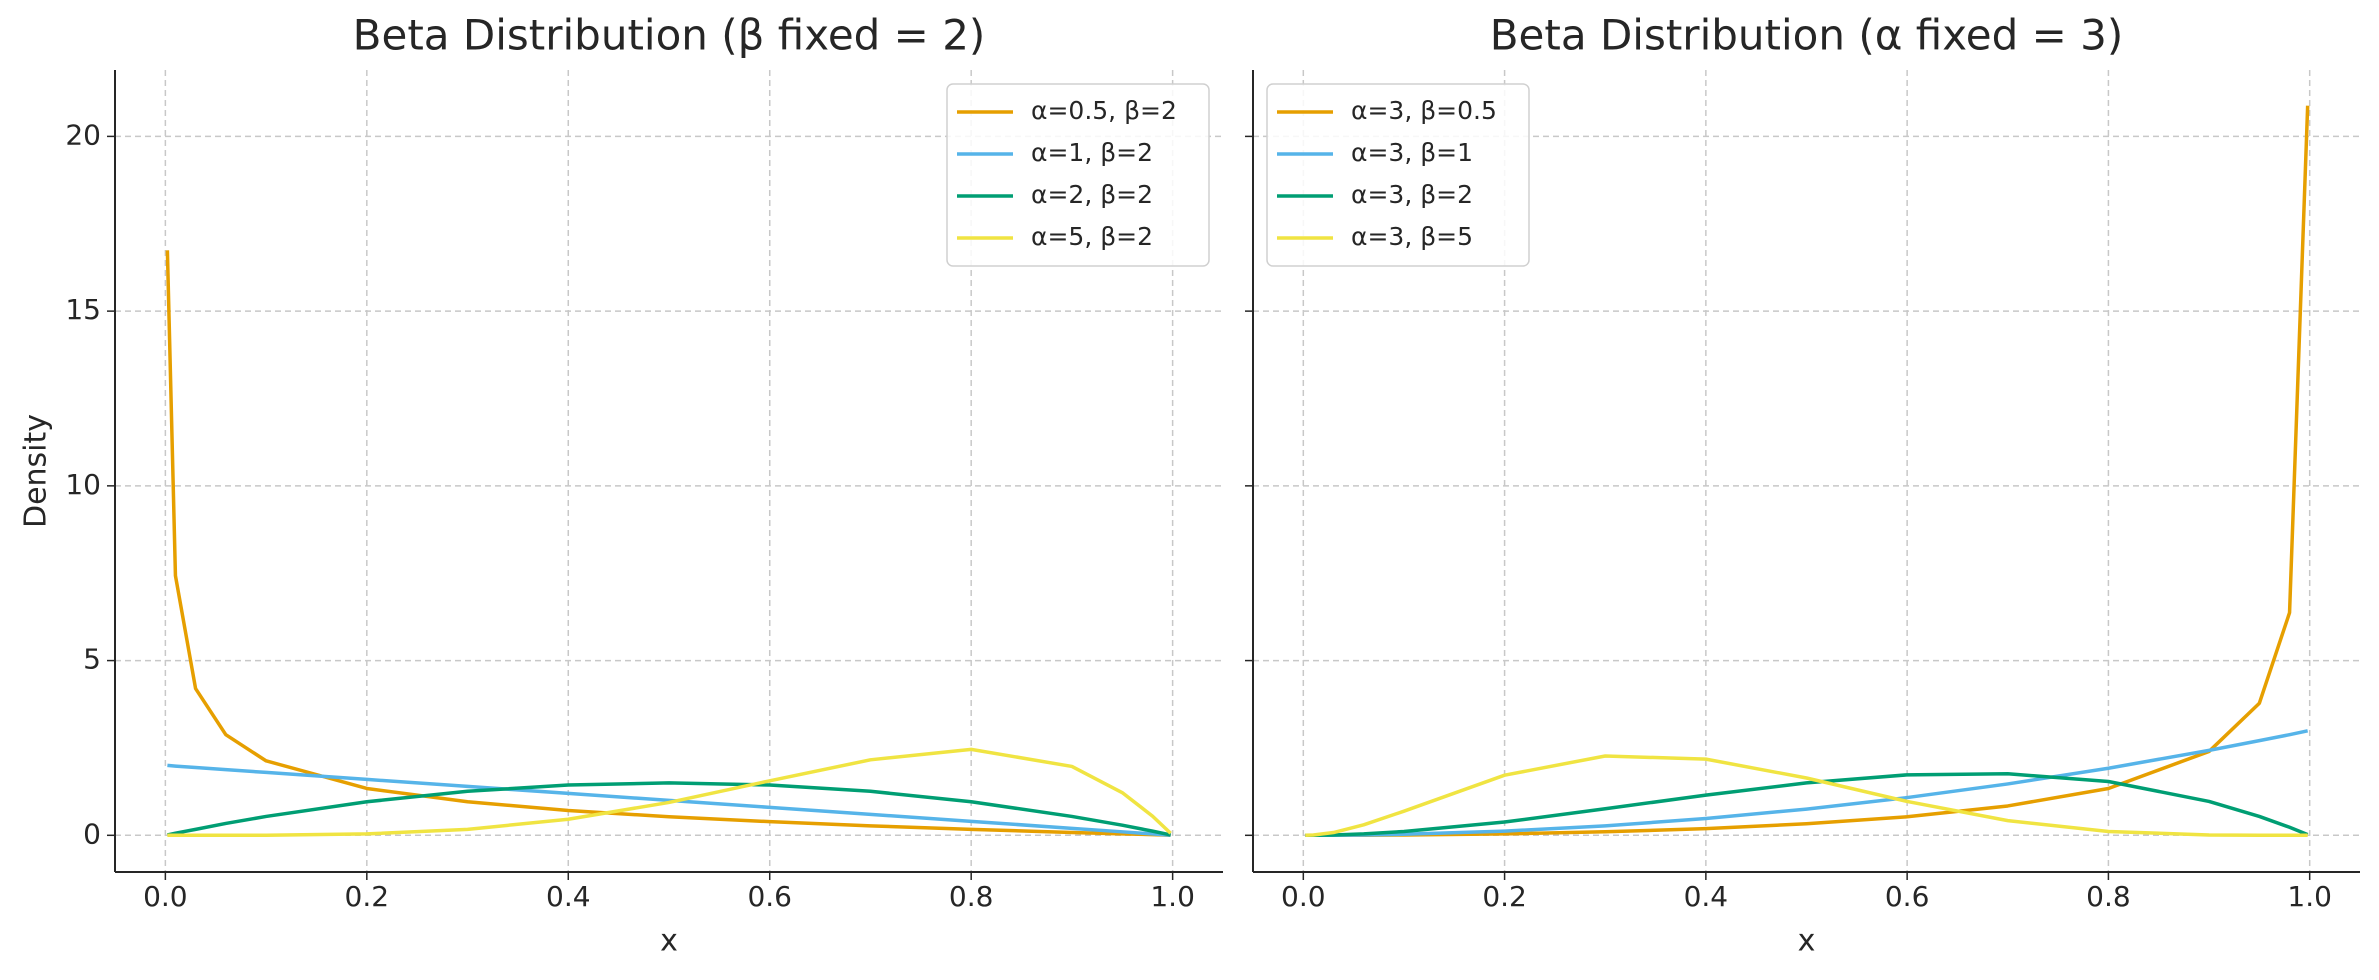  Describe the element at coordinates (83, 484) in the screenshot. I see `y-tick-label: 10` at that location.